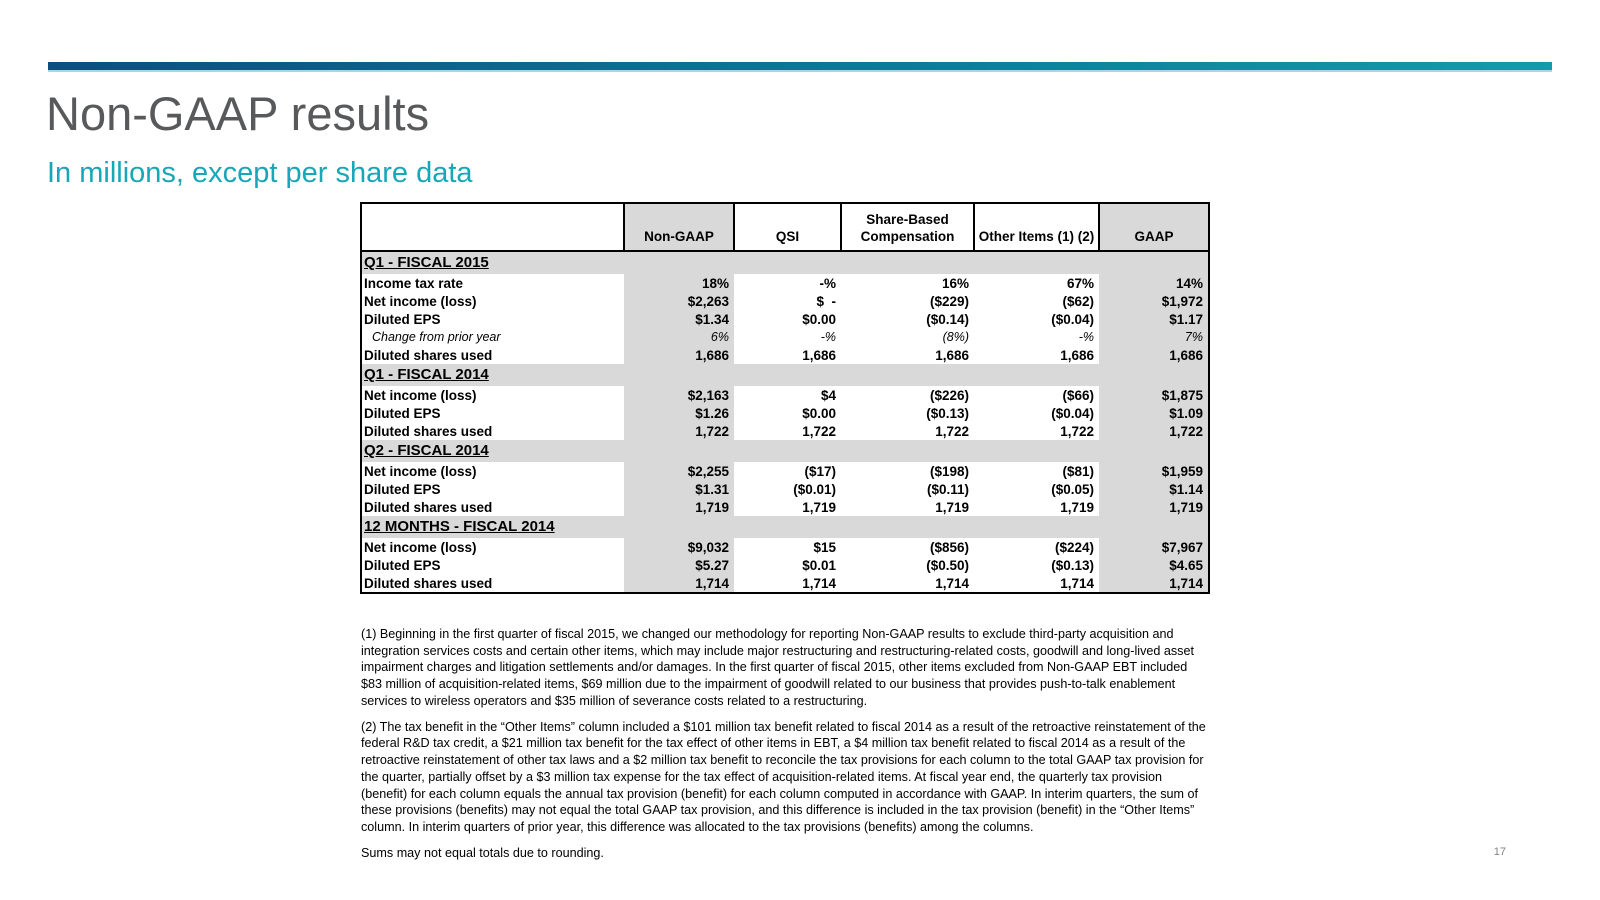 This screenshot has height=900, width=1600. I want to click on column-header: GAAP, so click(1154, 227).